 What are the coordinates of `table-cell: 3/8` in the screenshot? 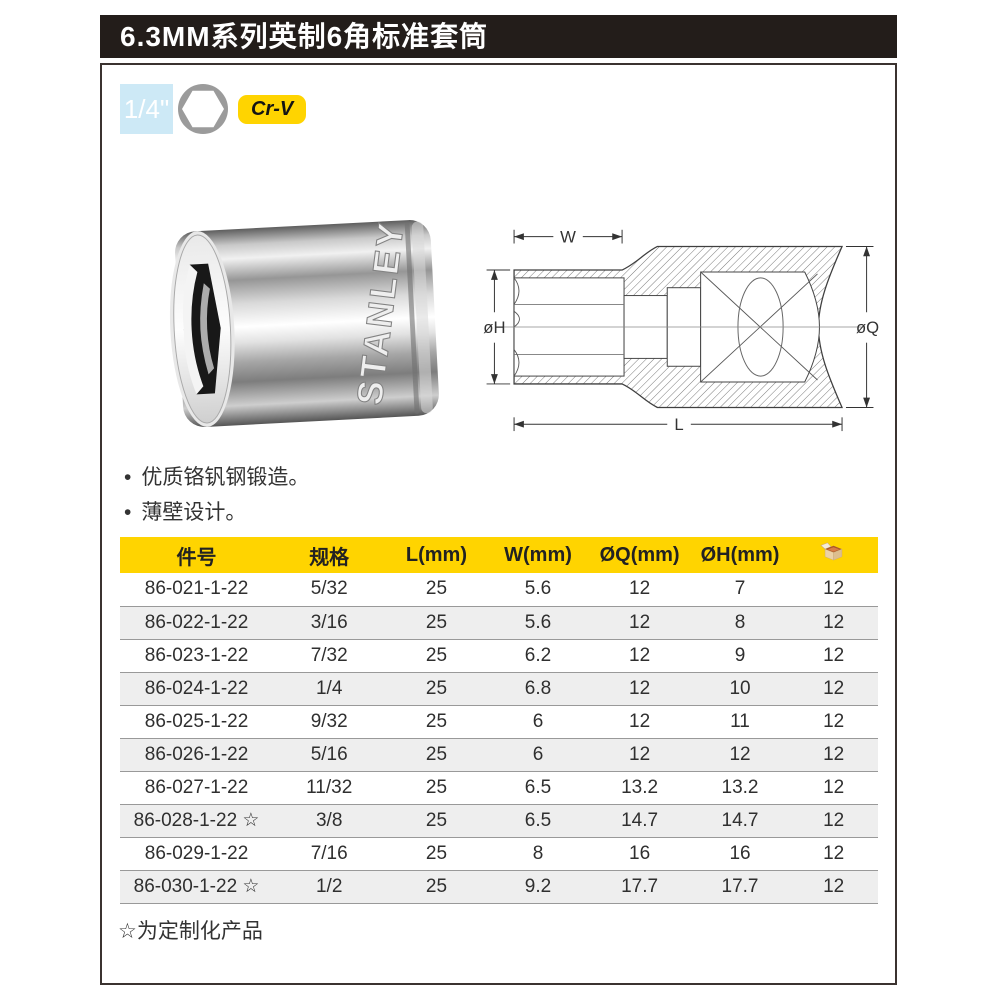 It's located at (329, 821).